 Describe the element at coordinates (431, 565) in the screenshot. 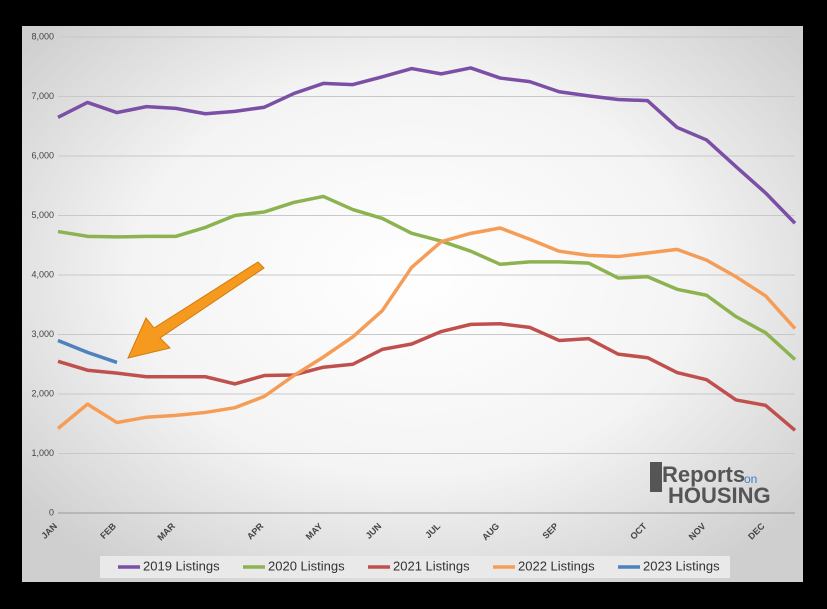

I see `legend-label: 2021 Listings` at that location.